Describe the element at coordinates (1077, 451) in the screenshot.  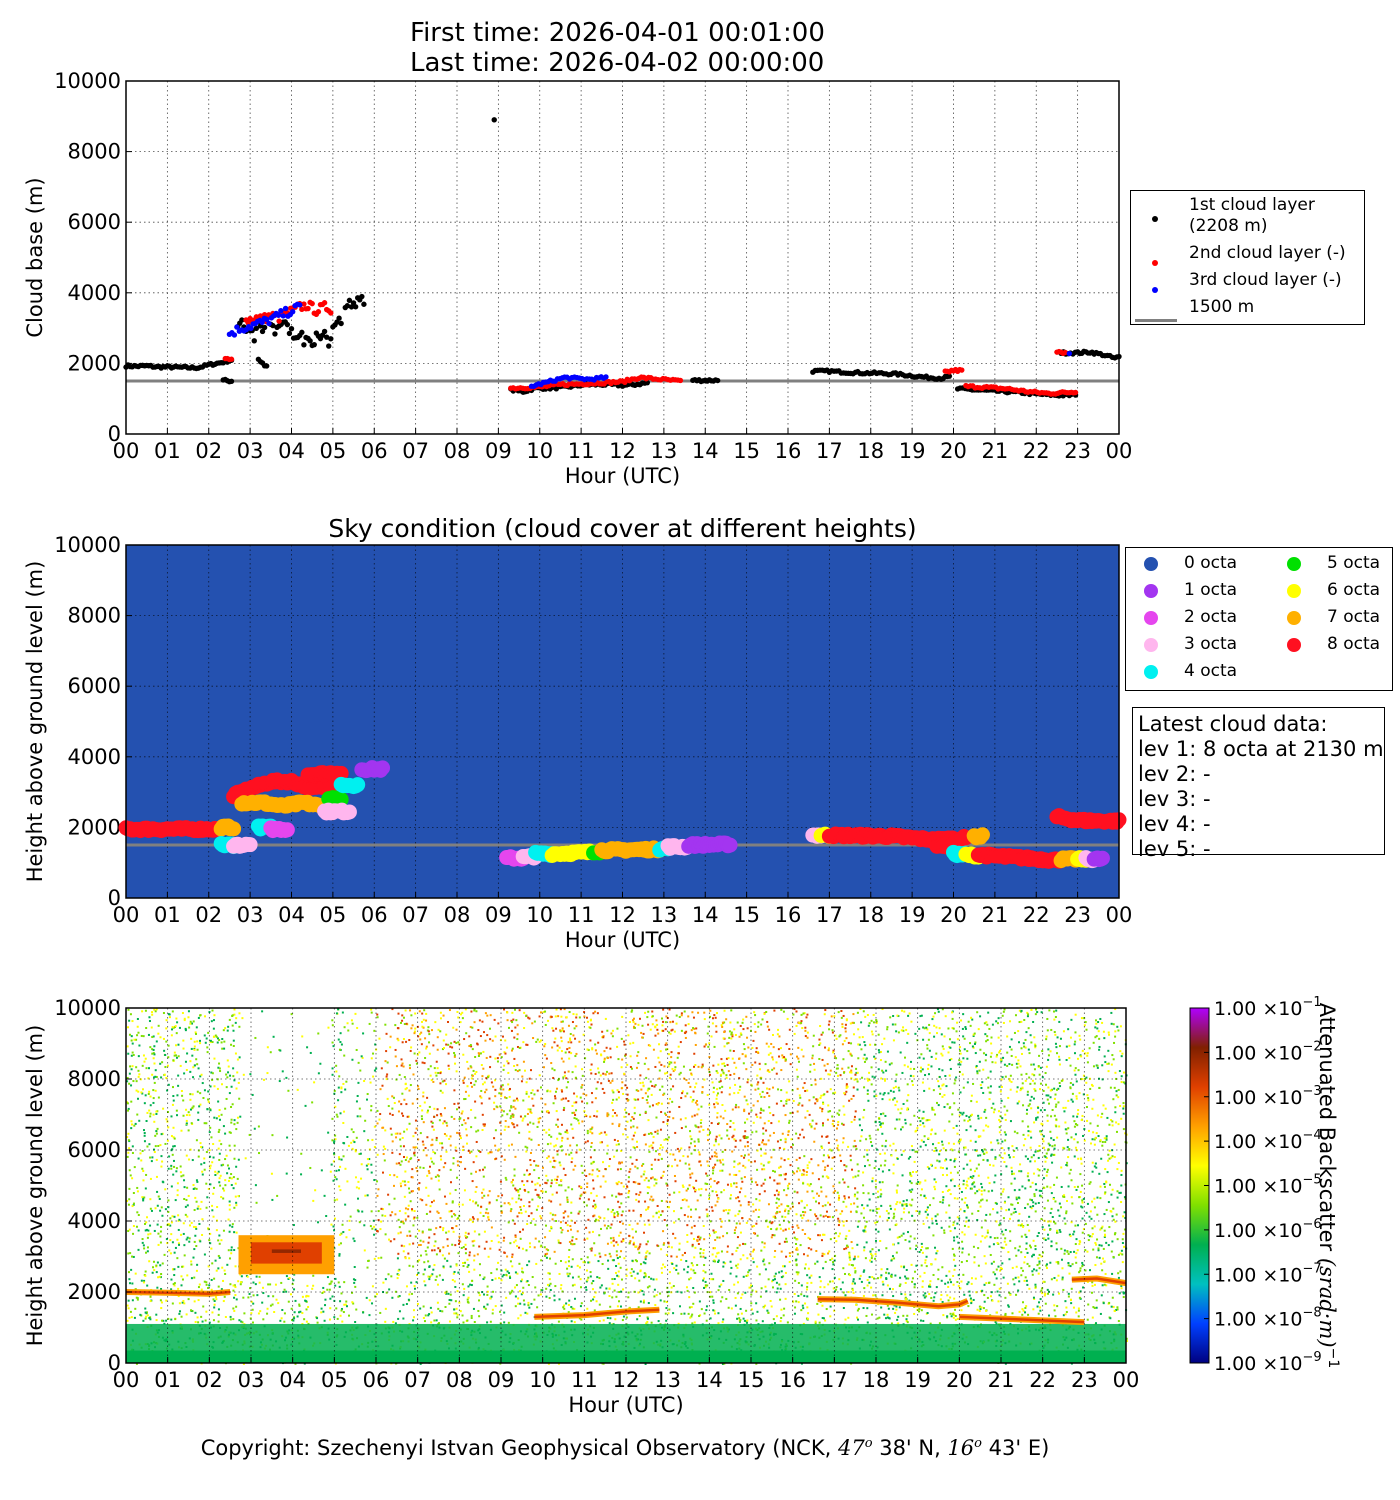
I see `p1-xtick-label: 23` at that location.